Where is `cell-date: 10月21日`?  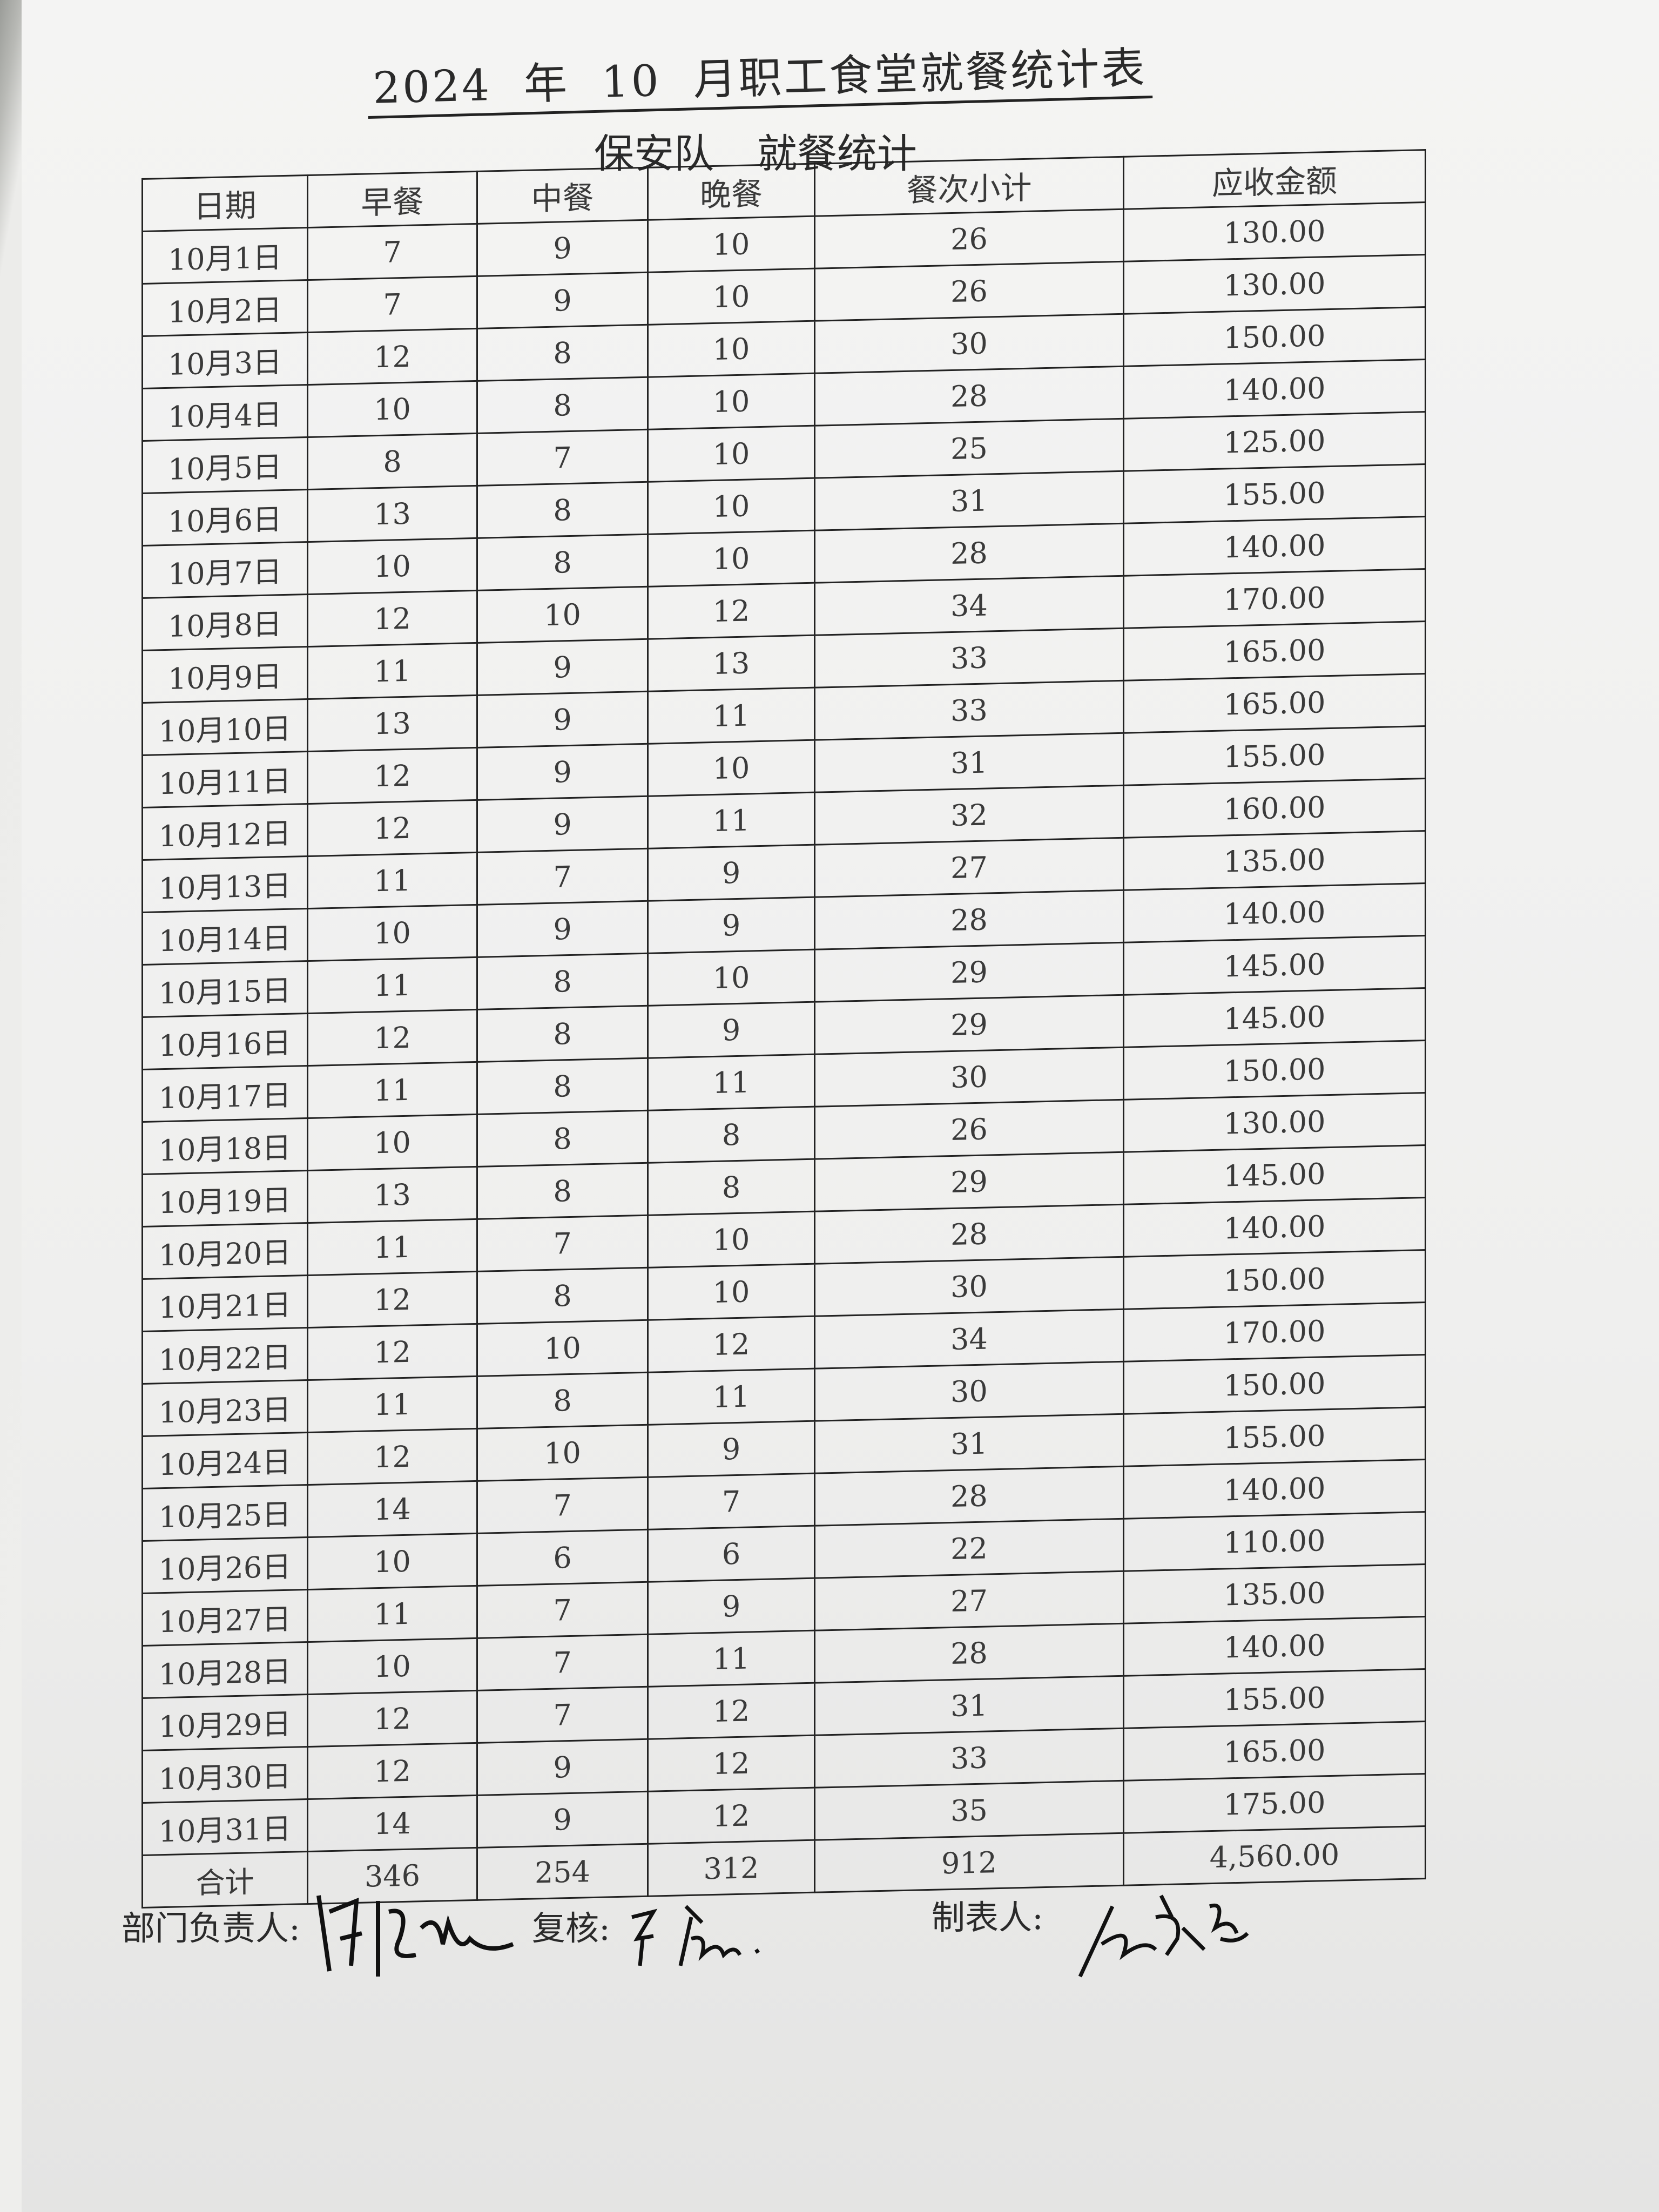
cell-date: 10月21日 is located at coordinates (225, 1303).